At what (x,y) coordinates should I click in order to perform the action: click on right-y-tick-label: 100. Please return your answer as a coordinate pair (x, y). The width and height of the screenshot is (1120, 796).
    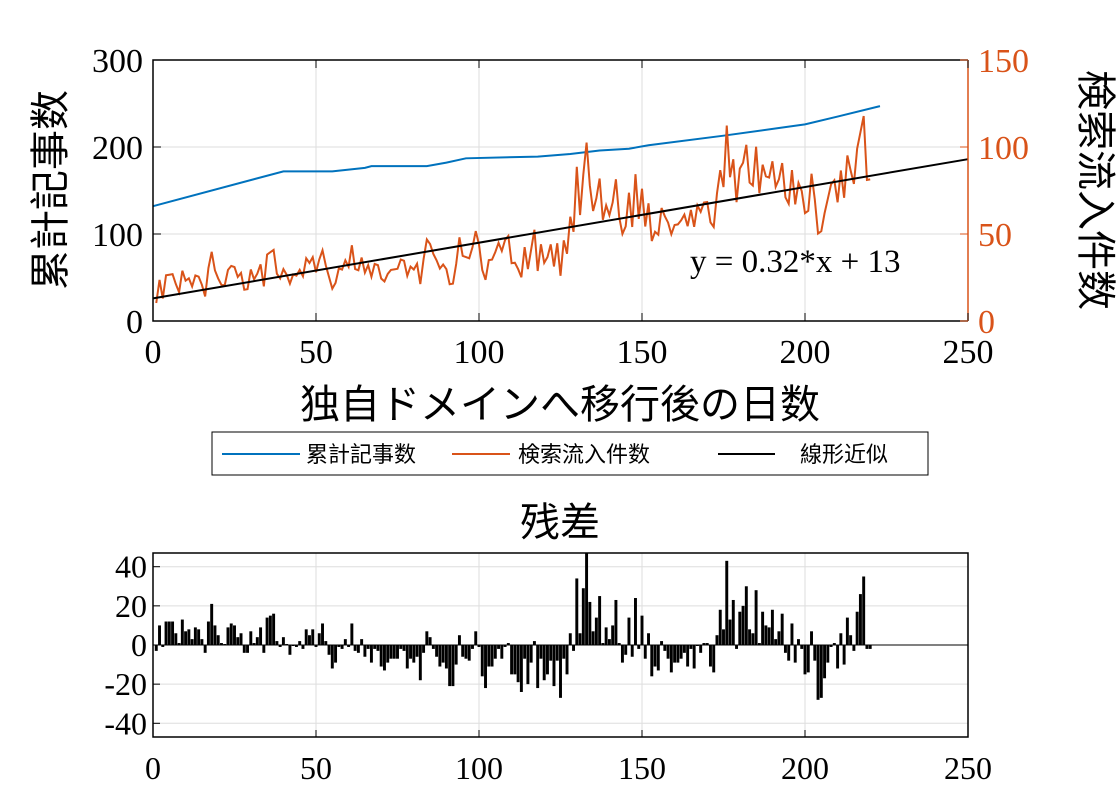
    Looking at the image, I should click on (1003, 148).